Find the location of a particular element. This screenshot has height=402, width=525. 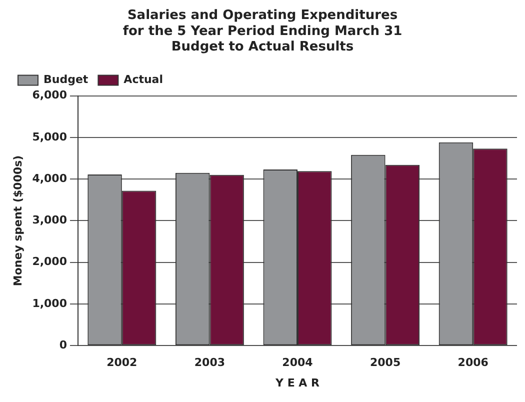

x-axis-title: Y E A R is located at coordinates (297, 383).